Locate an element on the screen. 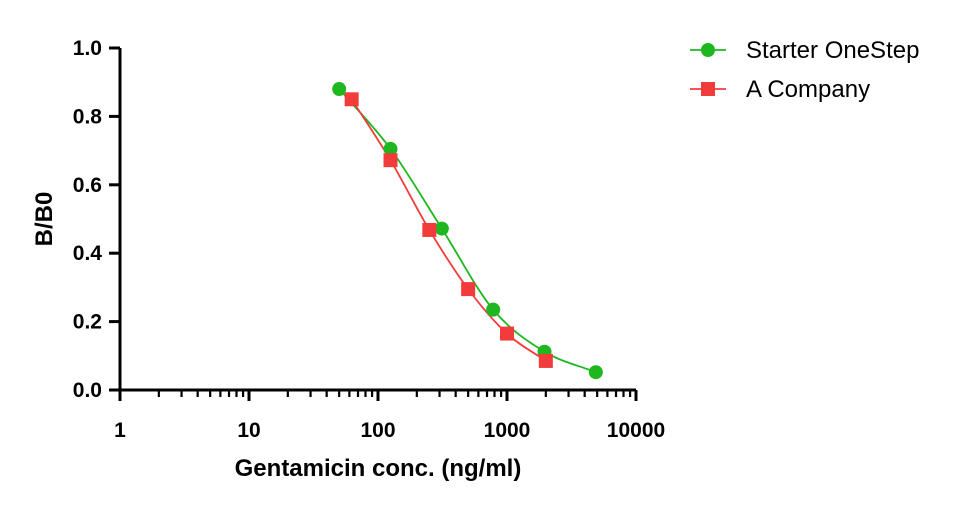  fit-curves is located at coordinates (467, 231).